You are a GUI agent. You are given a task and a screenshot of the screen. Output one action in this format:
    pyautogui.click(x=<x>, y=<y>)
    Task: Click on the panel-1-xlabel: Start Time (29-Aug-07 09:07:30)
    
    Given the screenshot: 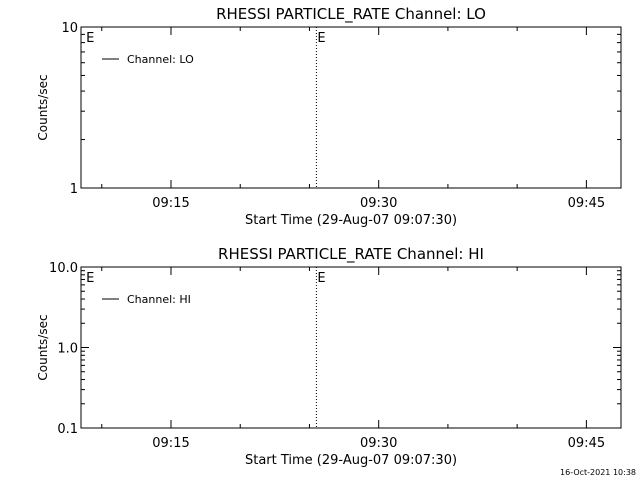 What is the action you would take?
    pyautogui.click(x=351, y=220)
    